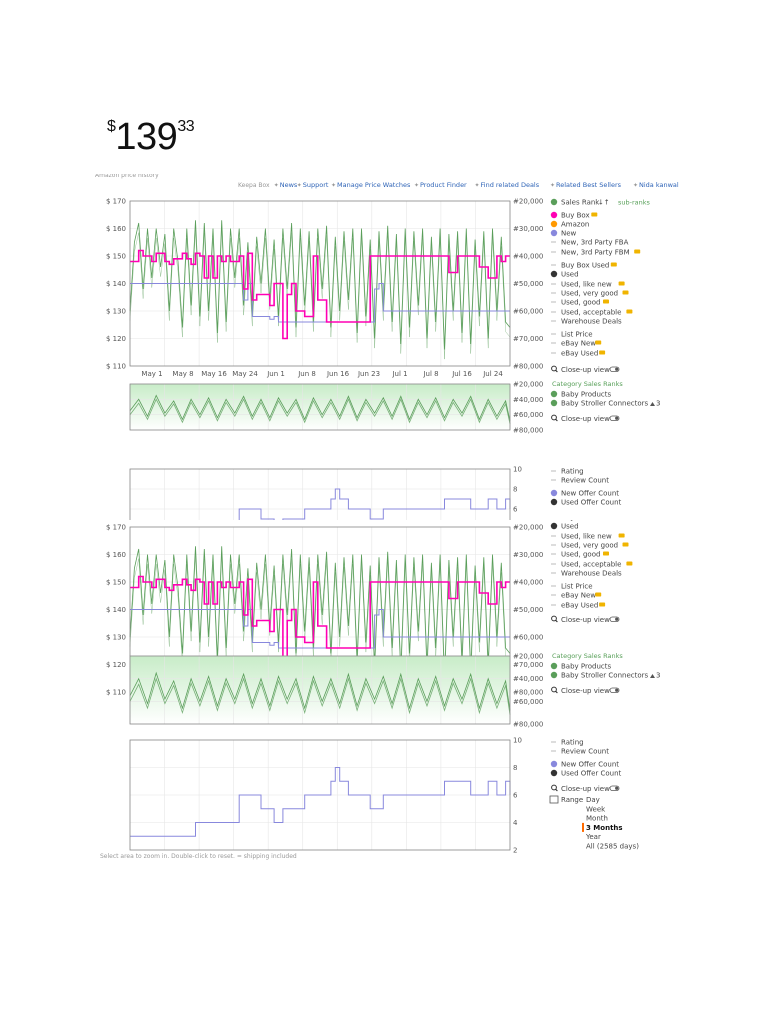 Image resolution: width=768 pixels, height=1024 pixels. I want to click on y-axis-tick-label: $ 110, so click(116, 693).